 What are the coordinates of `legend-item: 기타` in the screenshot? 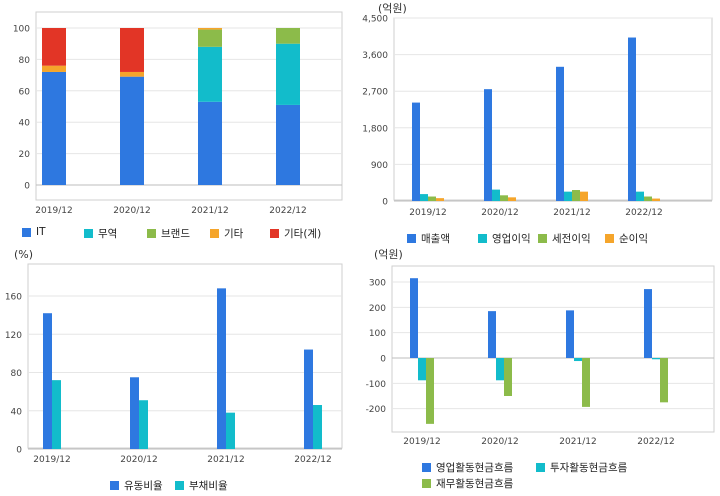 It's located at (226, 233).